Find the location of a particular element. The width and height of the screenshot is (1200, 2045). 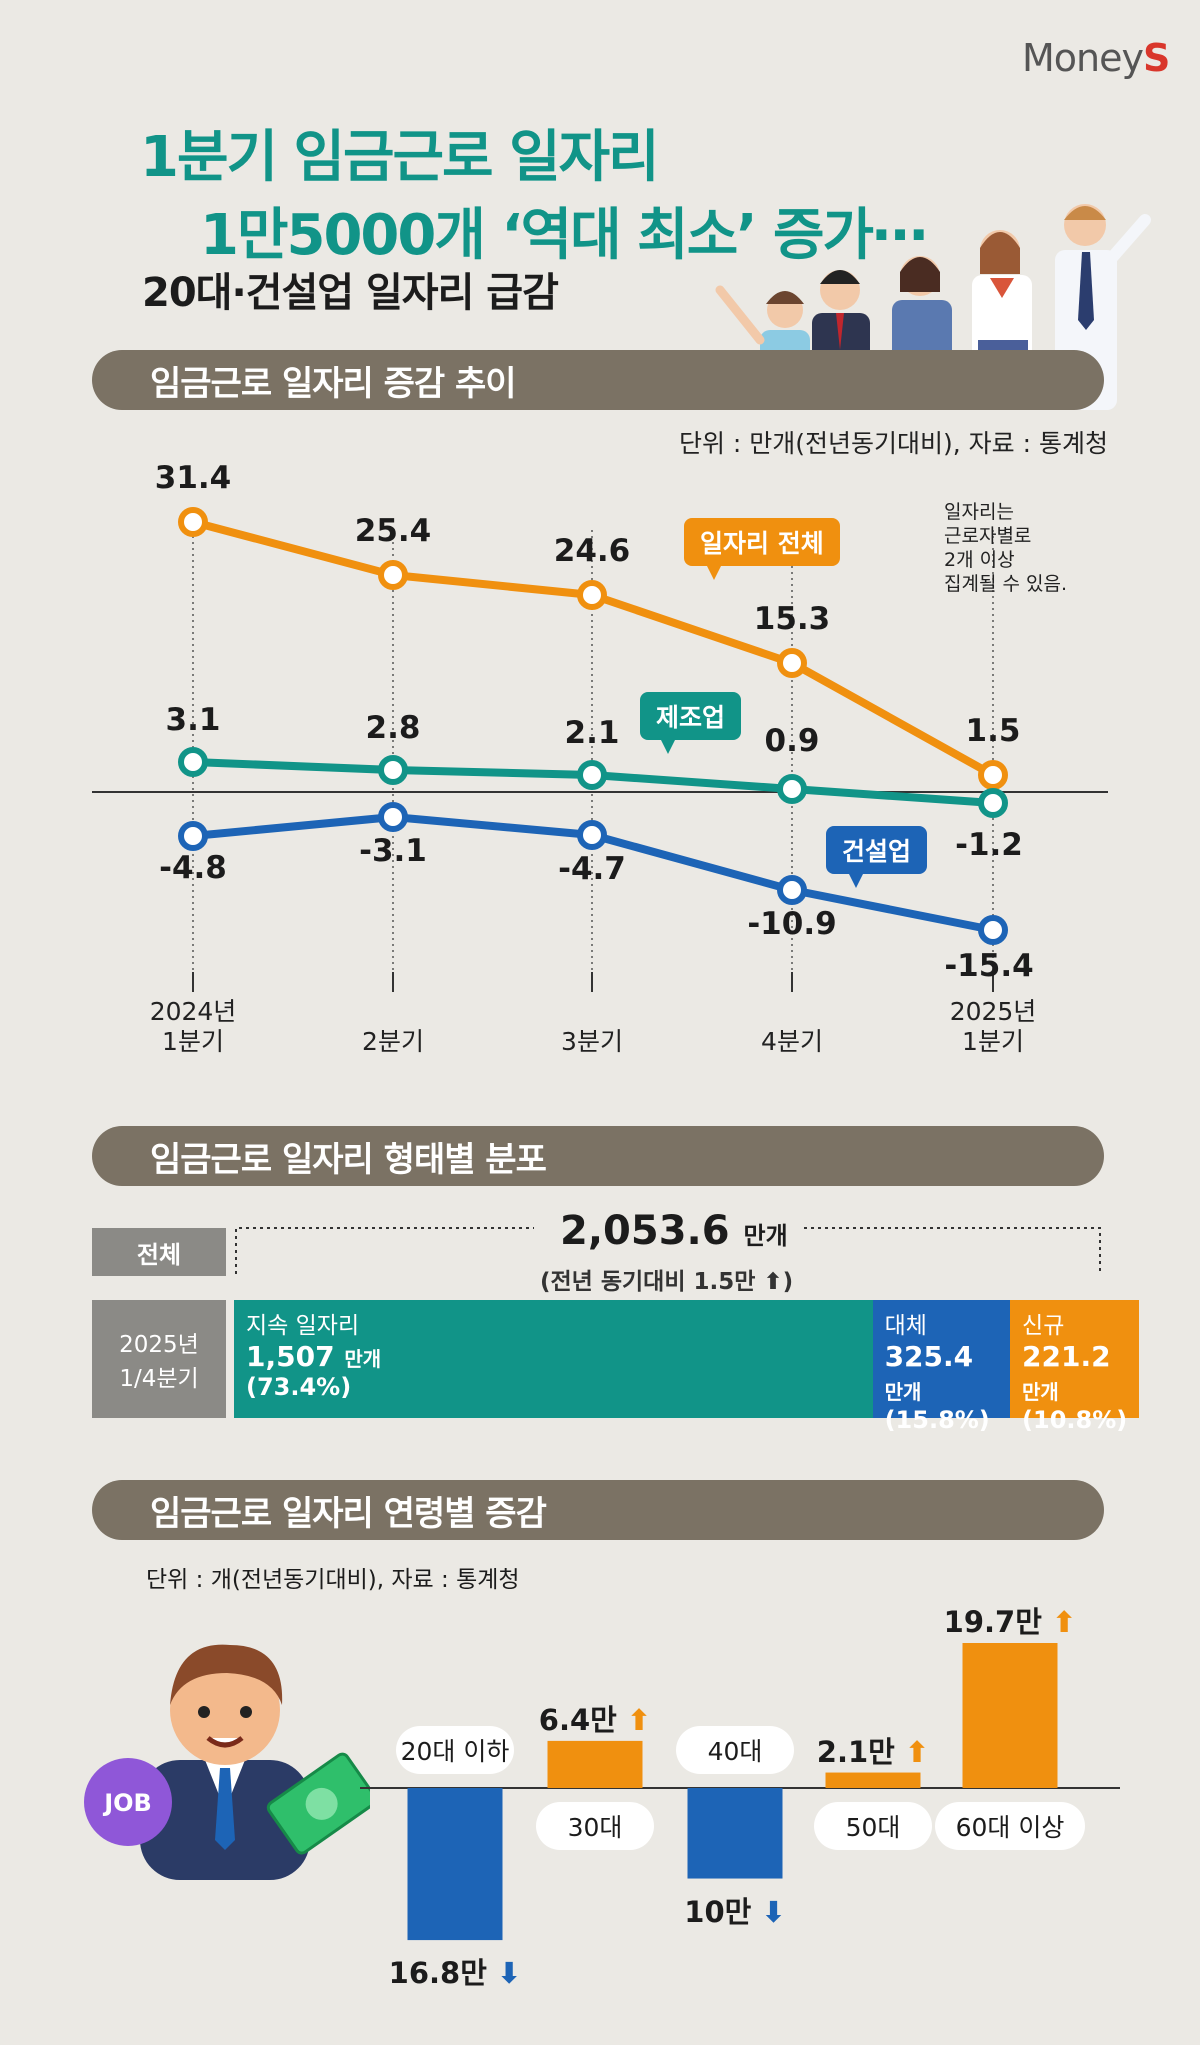

trend-unit-note: 단위 : 만개(전년동기대비), 자료 : 통계청 is located at coordinates (893, 443).